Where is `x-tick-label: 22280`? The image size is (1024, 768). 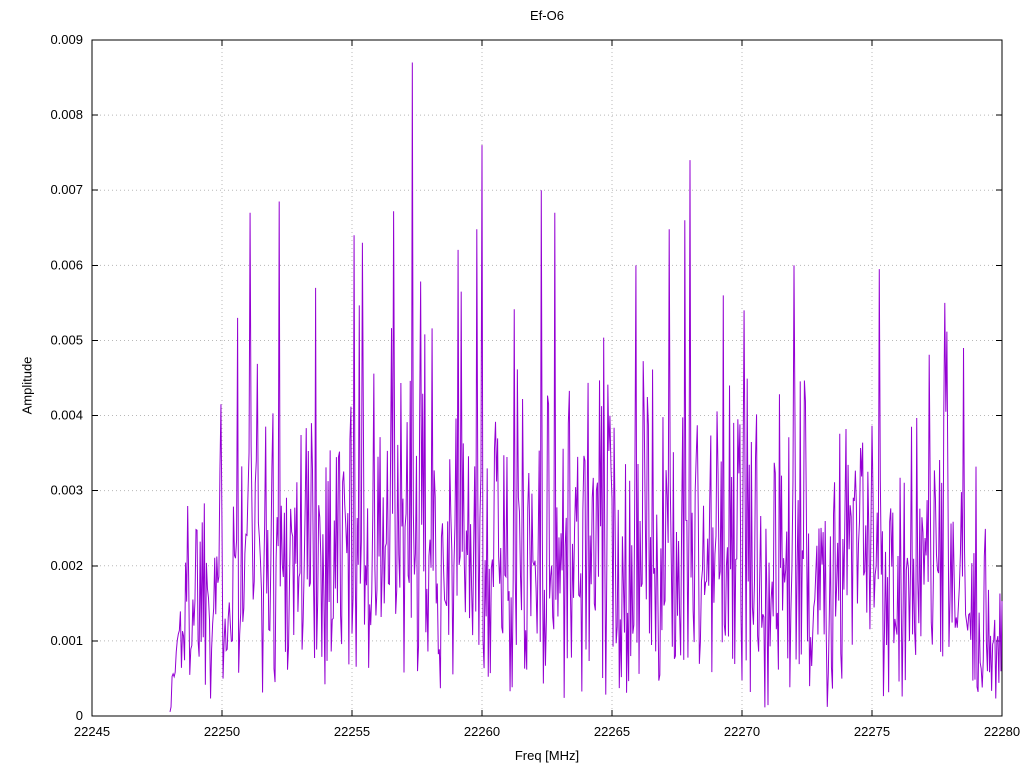
x-tick-label: 22280 is located at coordinates (1002, 731).